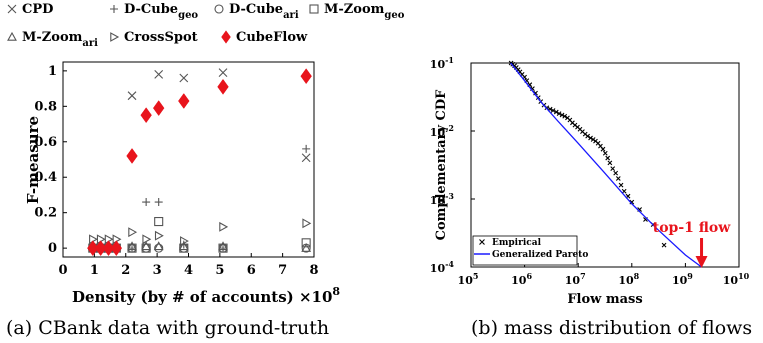  I want to click on legend-a-marker-square, so click(314, 9).